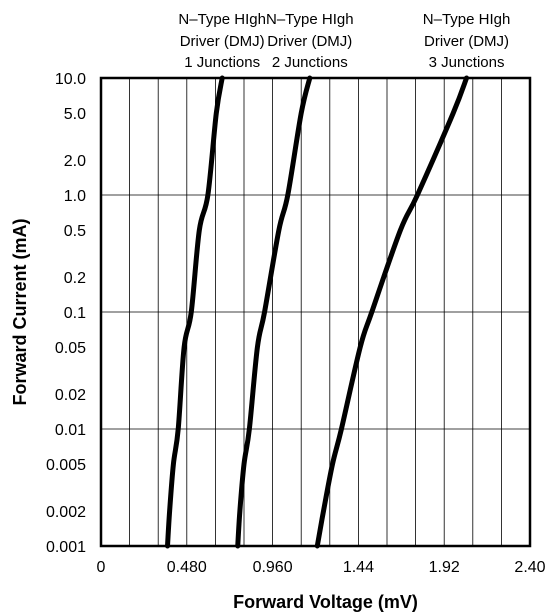  Describe the element at coordinates (529, 567) in the screenshot. I see `x-tick-label: 2.40` at that location.